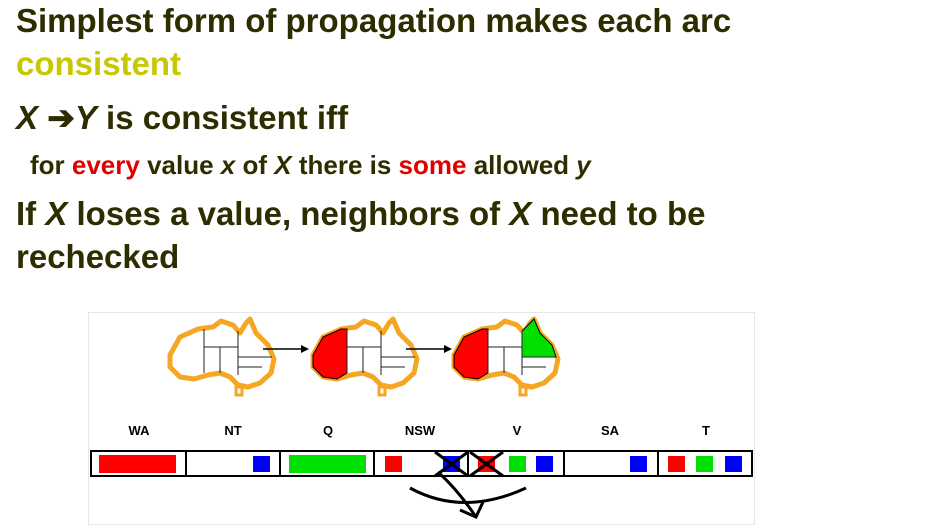 This screenshot has width=929, height=532. I want to click on line3-part: of, so click(255, 165).